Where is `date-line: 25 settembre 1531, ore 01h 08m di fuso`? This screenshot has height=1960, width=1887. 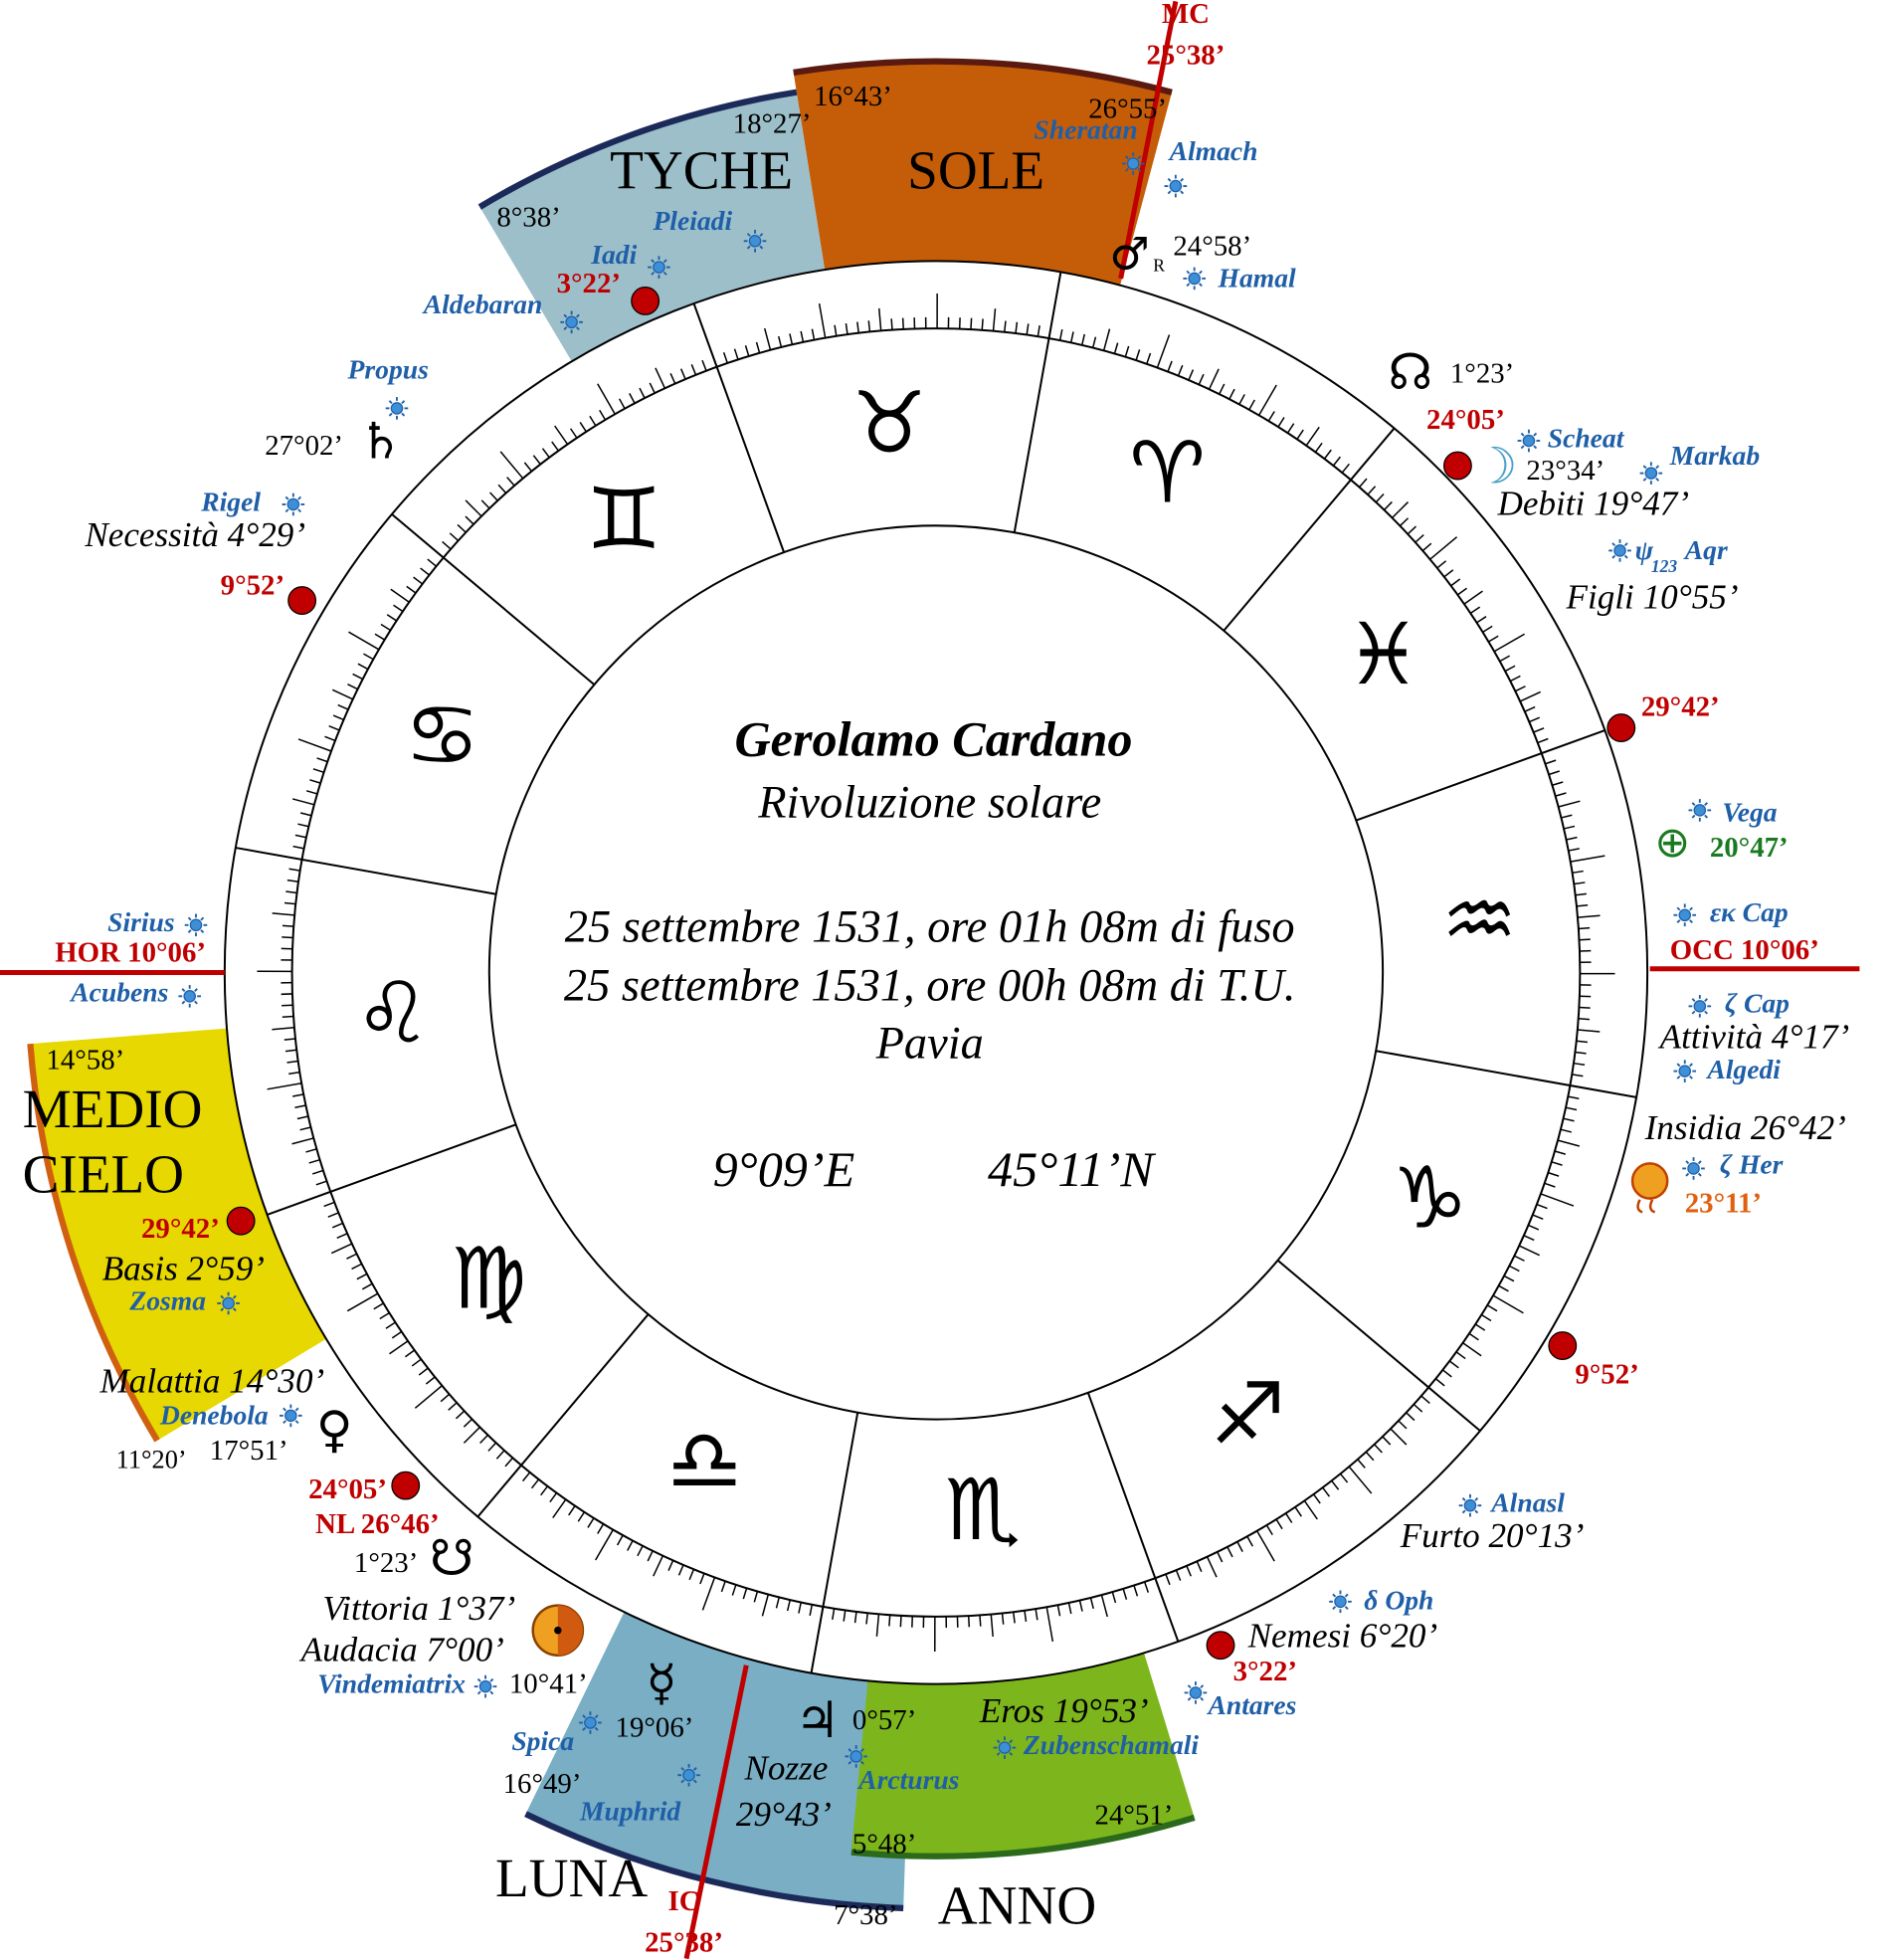 date-line: 25 settembre 1531, ore 01h 08m di fuso is located at coordinates (930, 927).